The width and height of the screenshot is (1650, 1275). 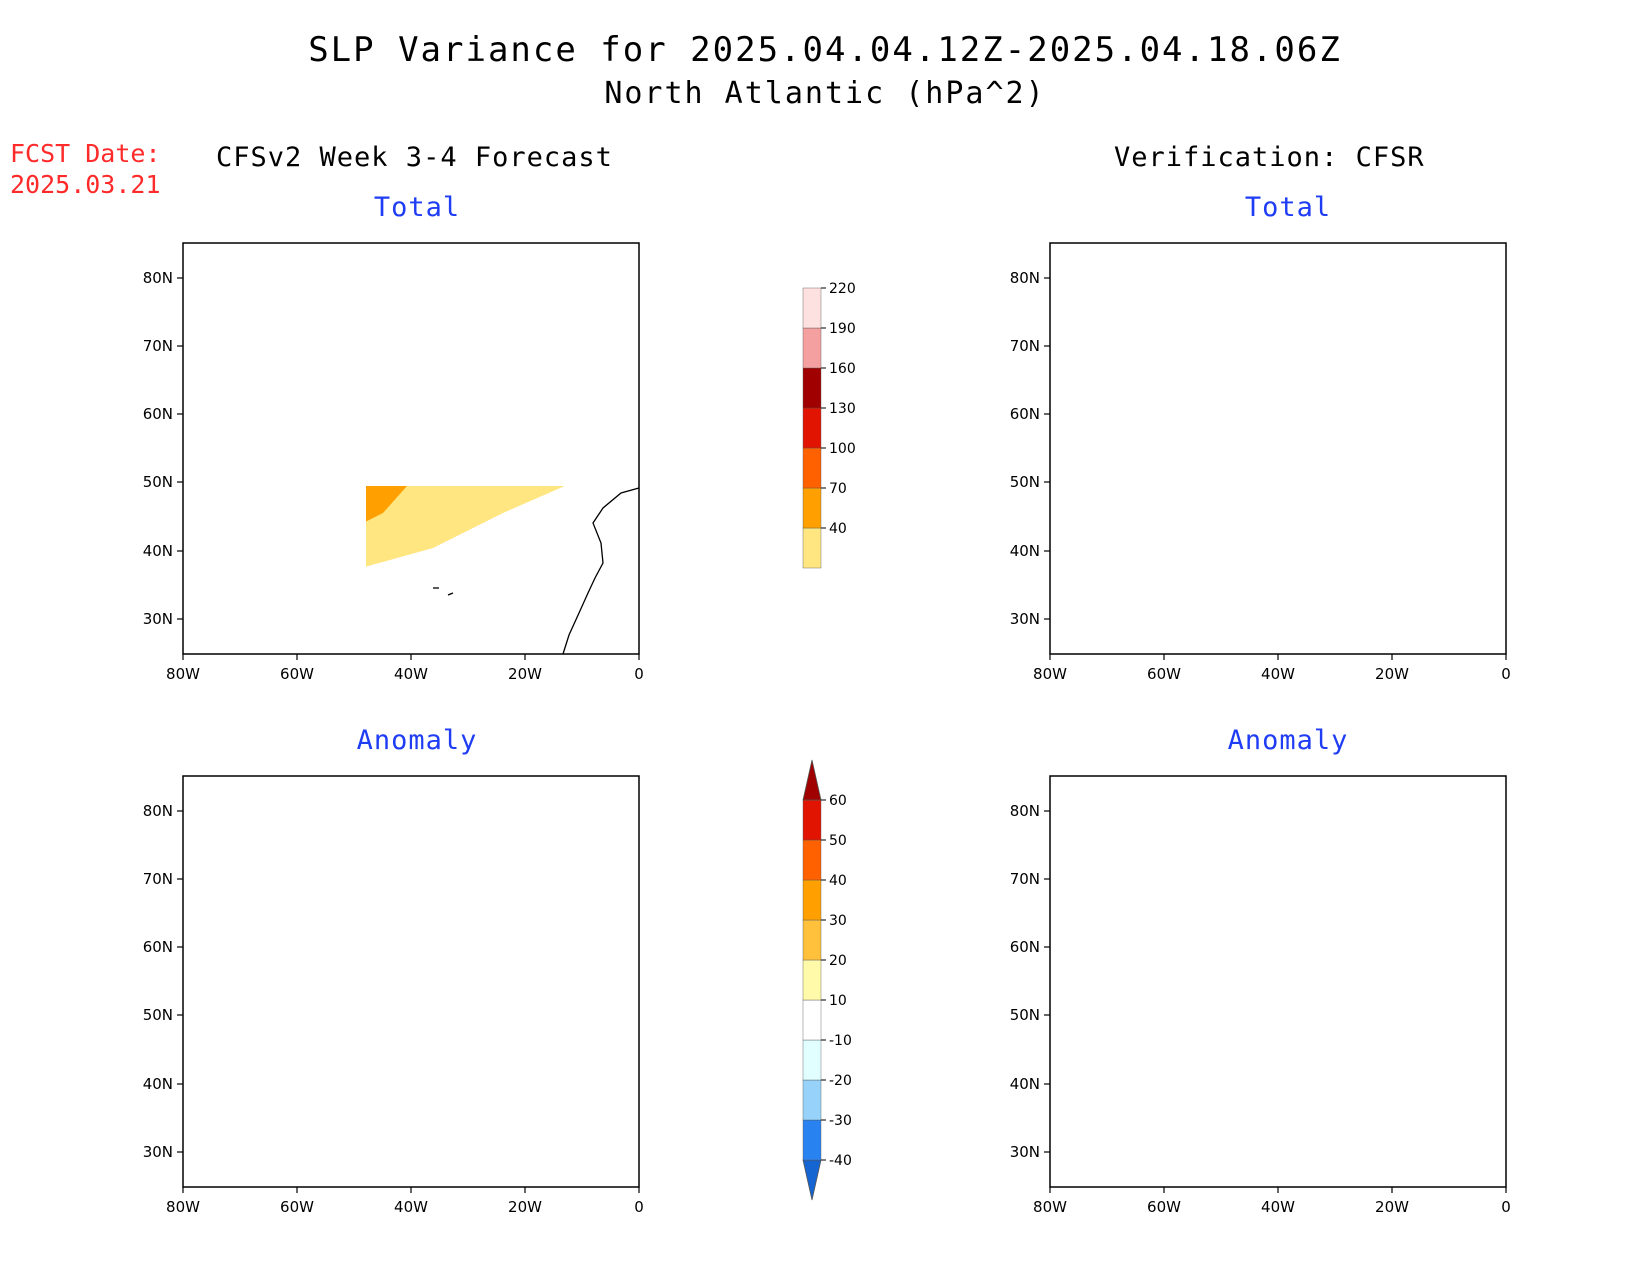 I want to click on contour-fill-160-a, so click(x=1265, y=301).